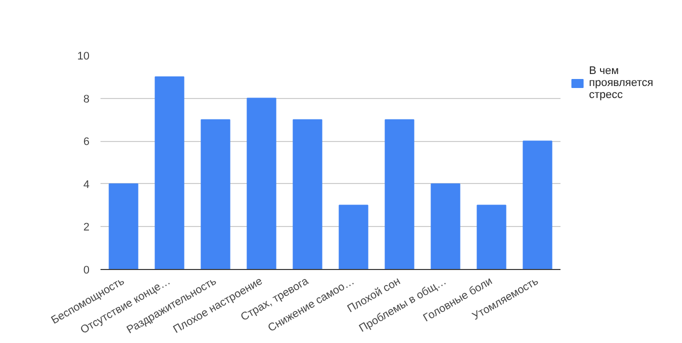 The height and width of the screenshot is (343, 682). What do you see at coordinates (86, 228) in the screenshot?
I see `y-tick-label: 2` at bounding box center [86, 228].